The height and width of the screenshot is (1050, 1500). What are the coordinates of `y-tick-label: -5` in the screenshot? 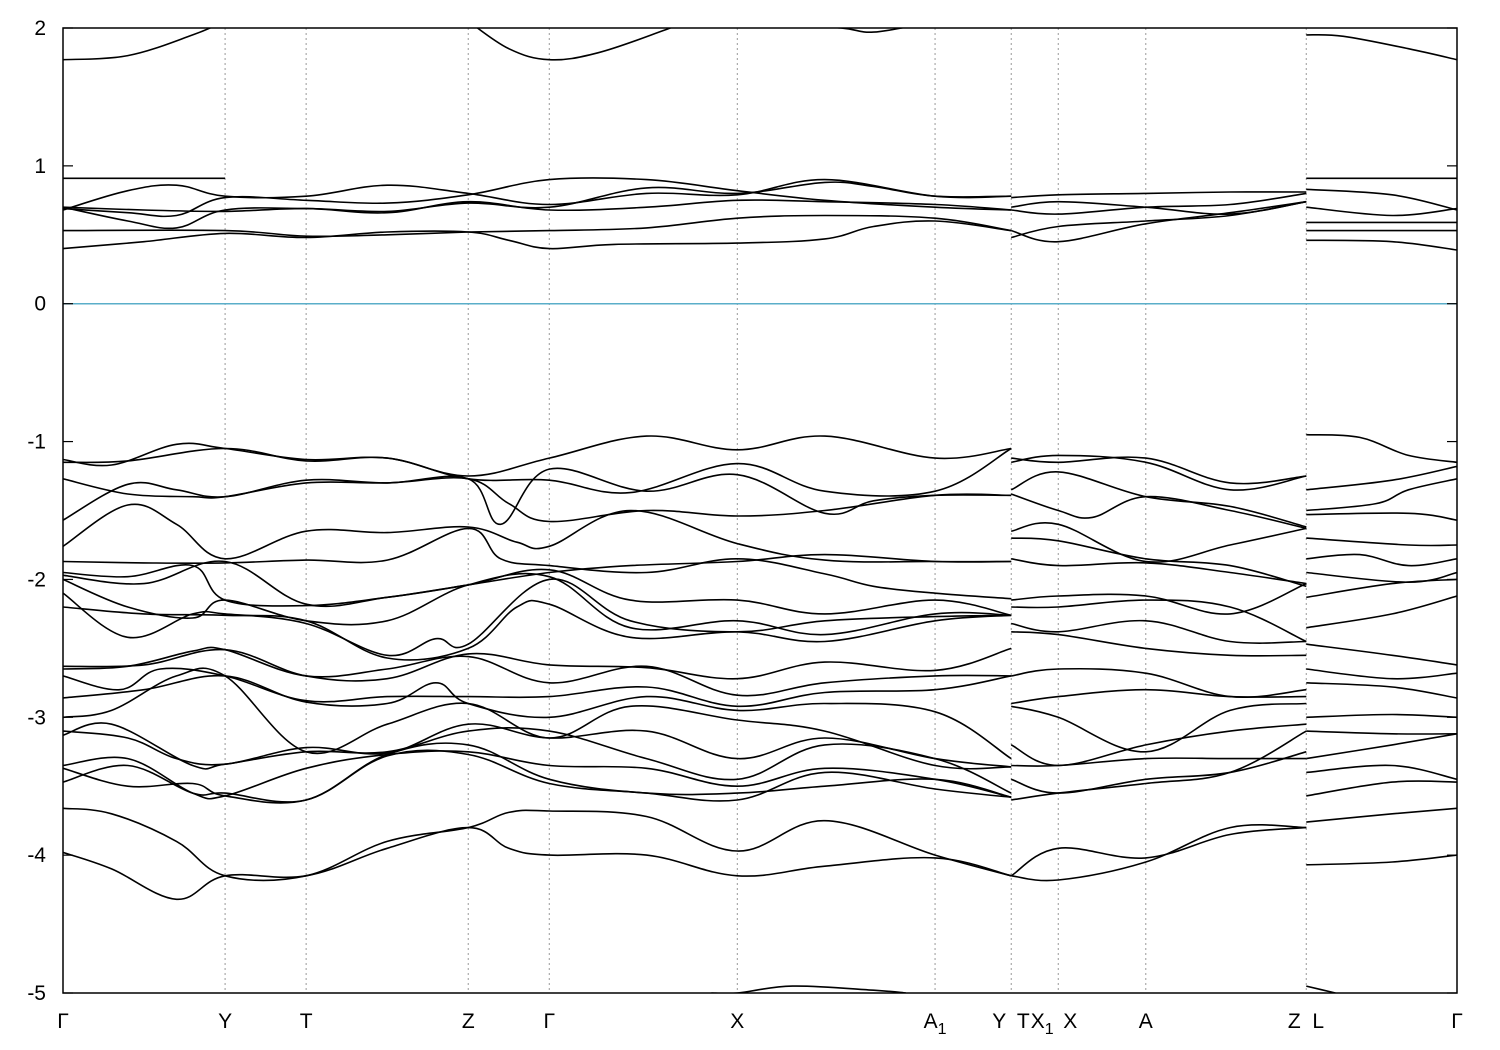 It's located at (36, 993).